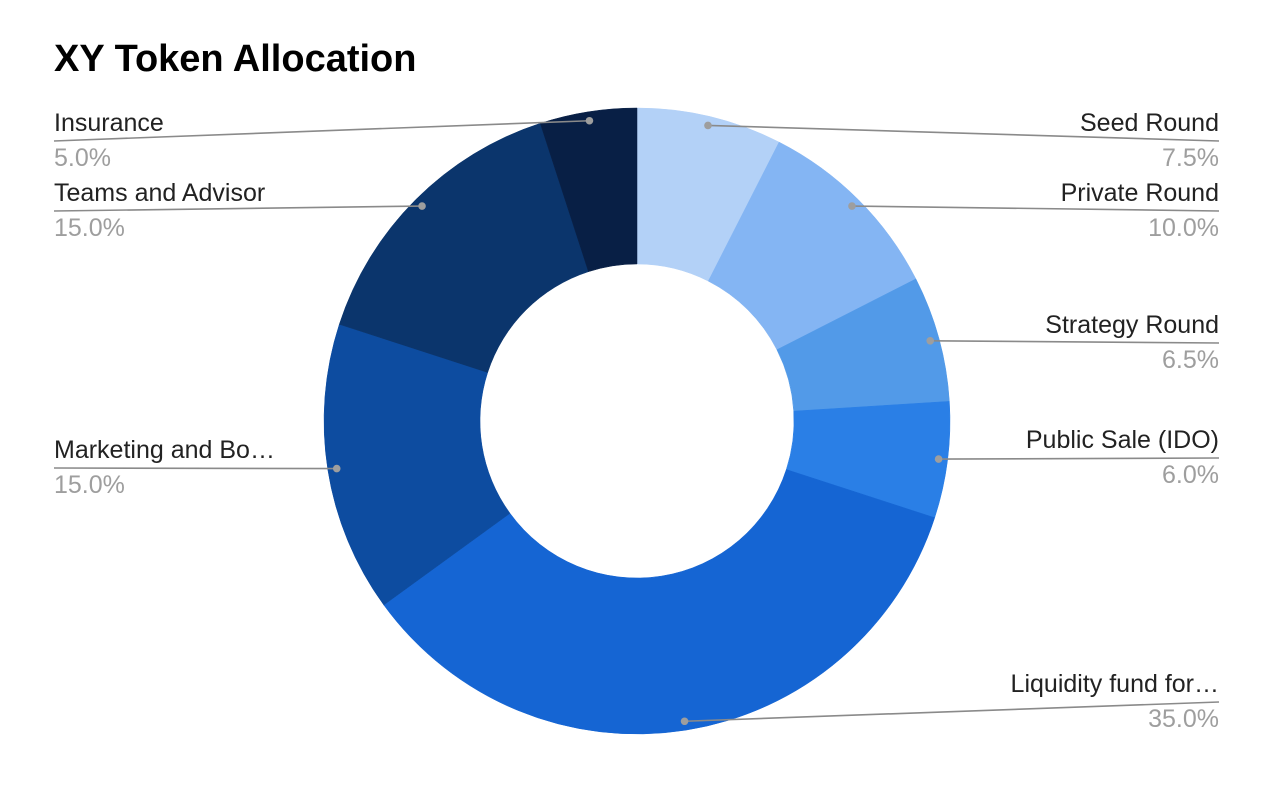  Describe the element at coordinates (1122, 440) in the screenshot. I see `slice-name-label: Public Sale (IDO)` at that location.